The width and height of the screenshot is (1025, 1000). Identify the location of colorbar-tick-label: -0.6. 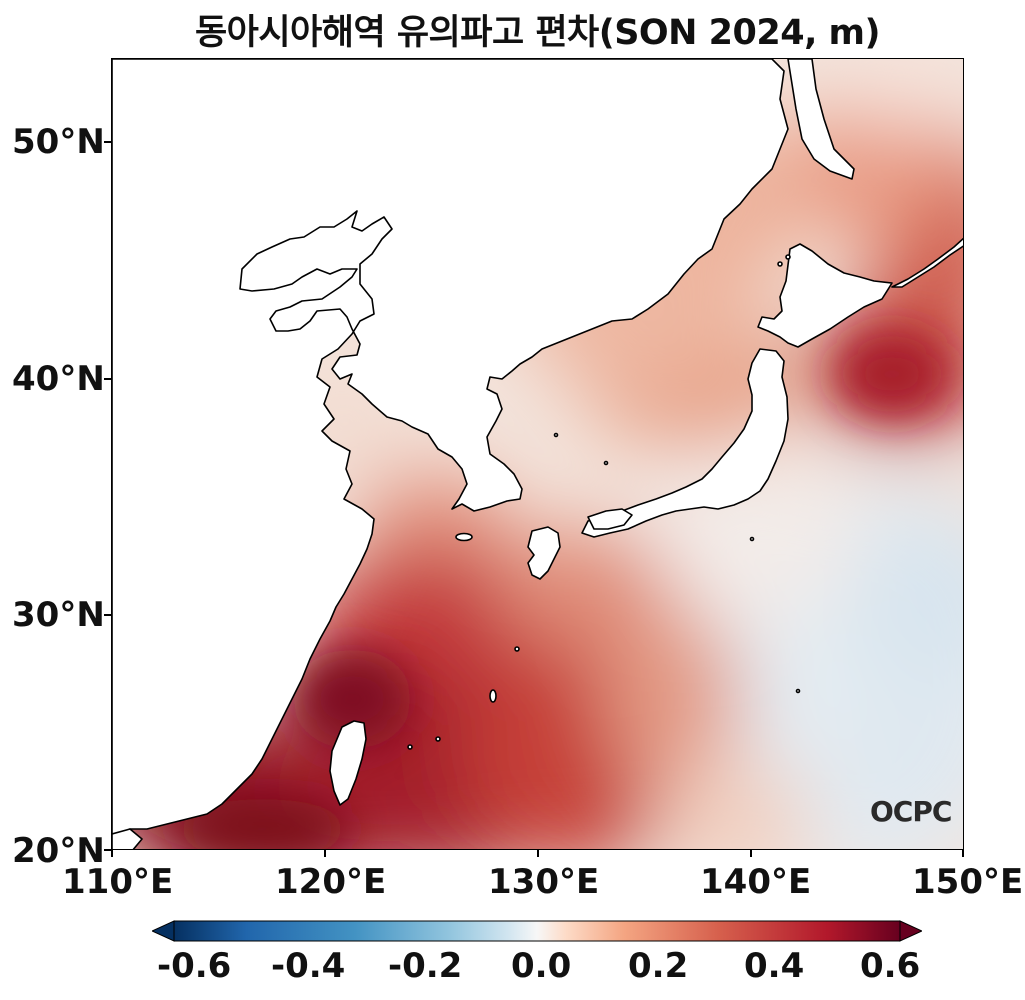
(194, 966).